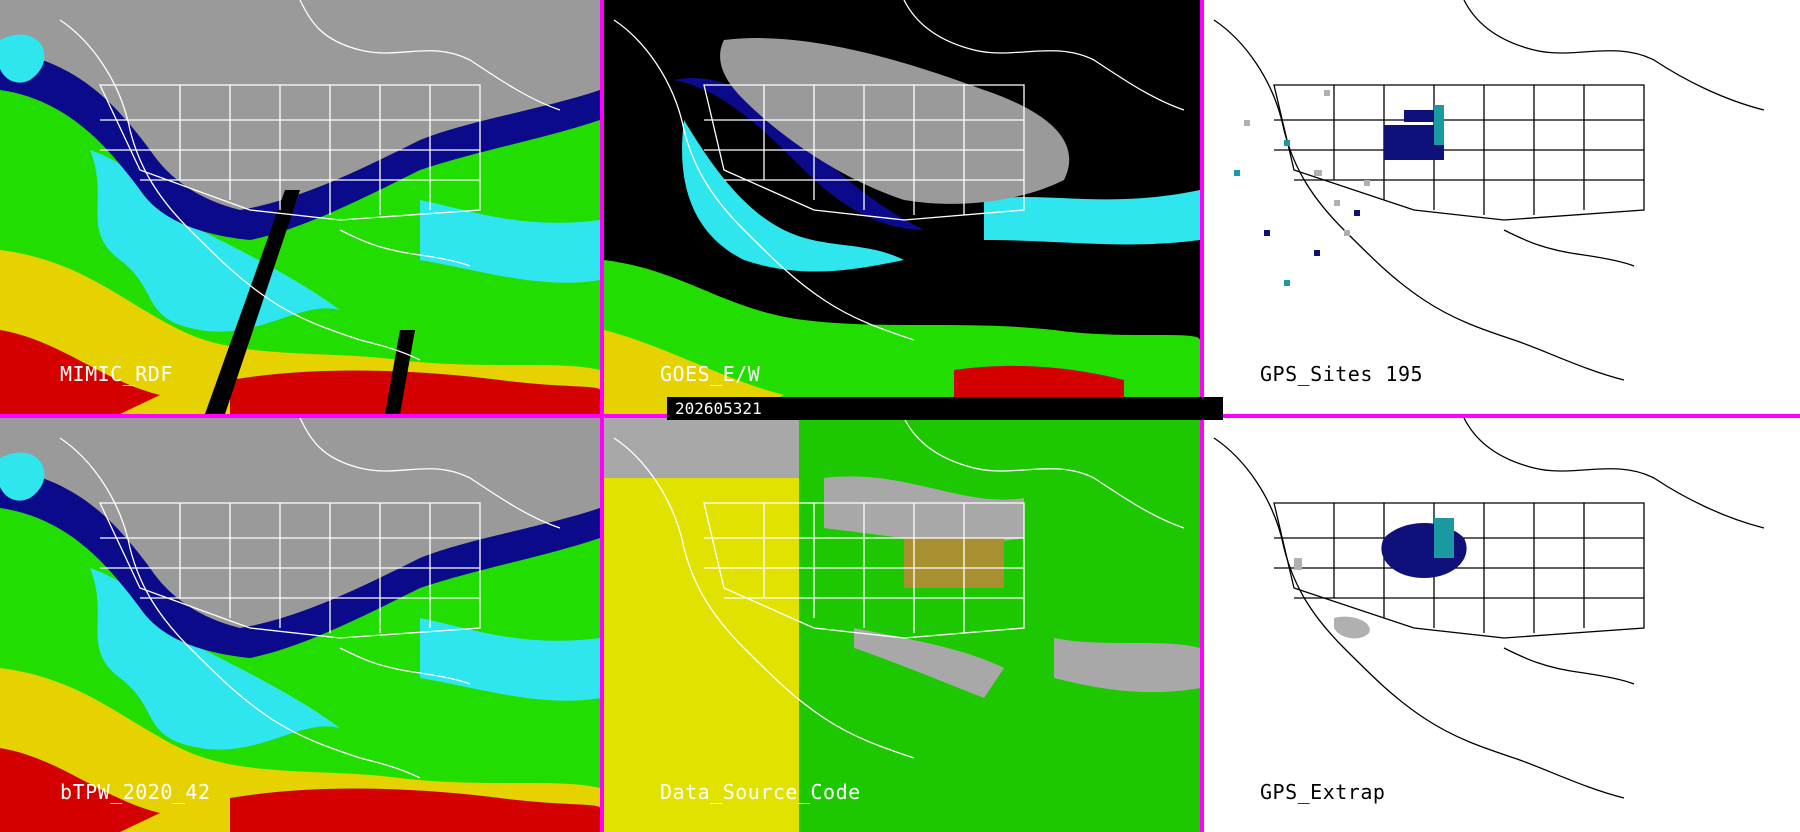  I want to click on goes-coastlines-and-borders, so click(899, 170).